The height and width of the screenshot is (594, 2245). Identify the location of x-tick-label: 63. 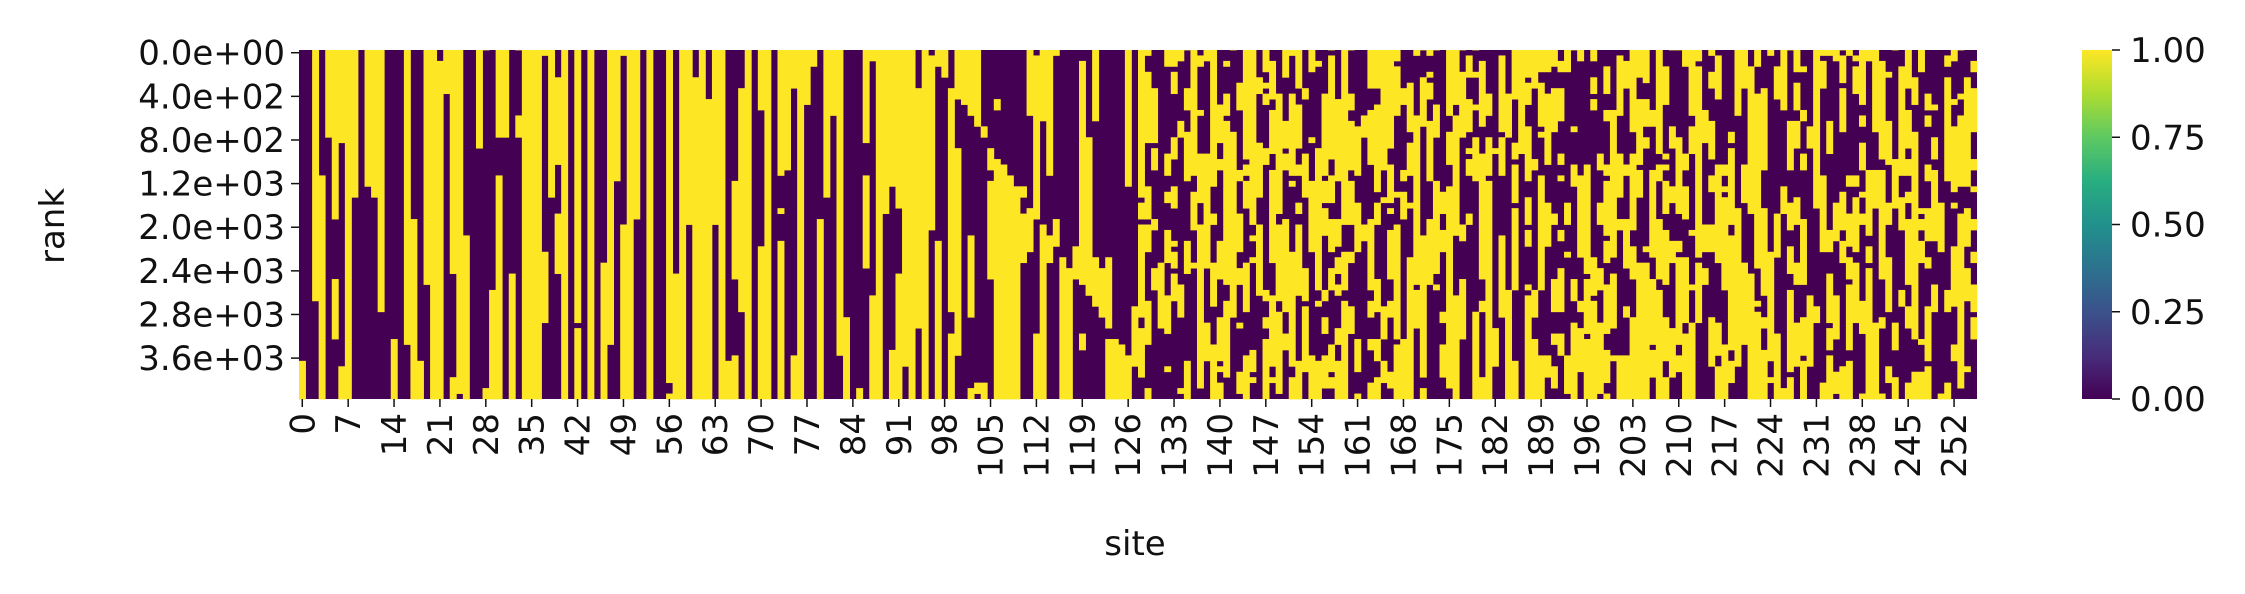
(716, 434).